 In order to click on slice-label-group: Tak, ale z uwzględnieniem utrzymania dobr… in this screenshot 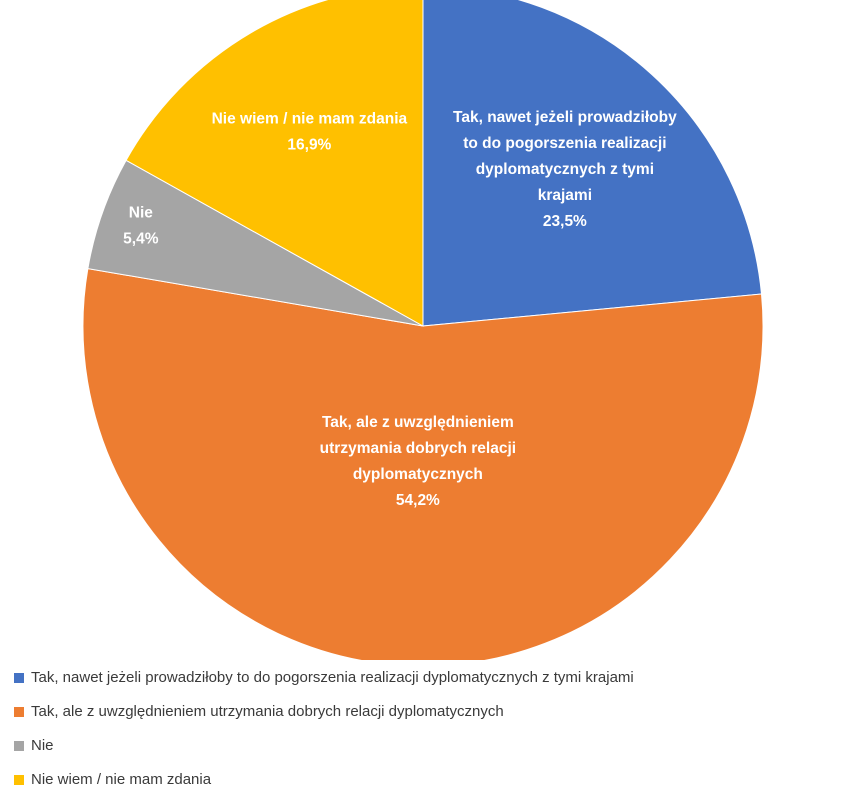, I will do `click(418, 461)`.